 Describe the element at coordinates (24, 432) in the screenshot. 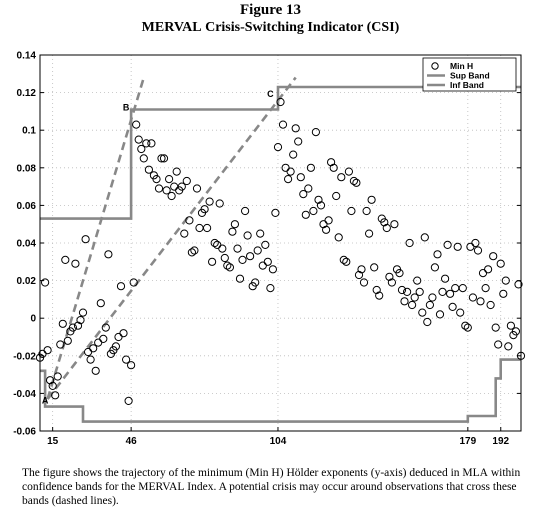

I see `y-tick-label: -0.06` at that location.